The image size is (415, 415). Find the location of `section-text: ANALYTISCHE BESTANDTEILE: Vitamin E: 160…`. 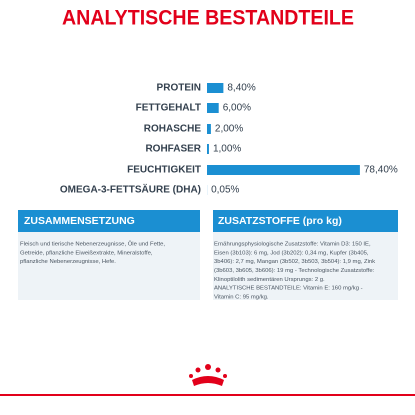

section-text: ANALYTISCHE BESTANDTEILE: Vitamin E: 160… is located at coordinates (288, 289).